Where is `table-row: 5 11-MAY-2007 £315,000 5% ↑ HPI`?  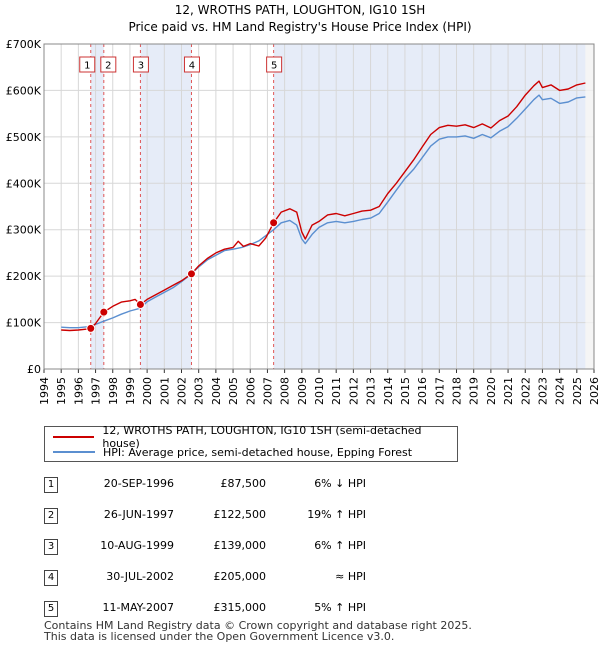
table-row: 5 11-MAY-2007 £315,000 5% ↑ HPI is located at coordinates (244, 607).